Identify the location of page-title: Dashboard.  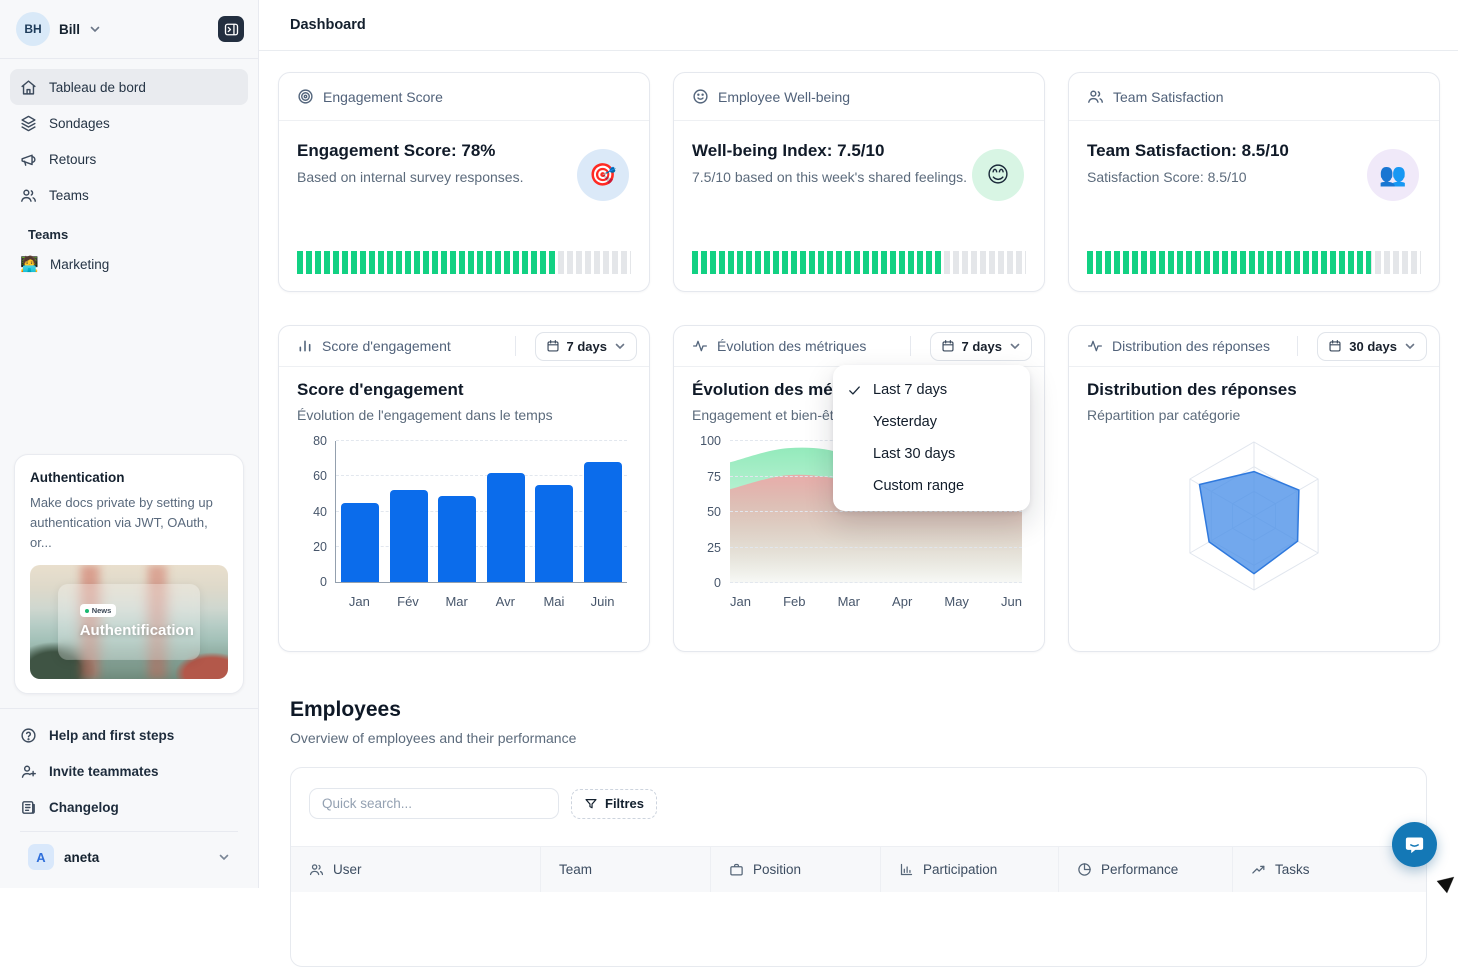
(328, 25).